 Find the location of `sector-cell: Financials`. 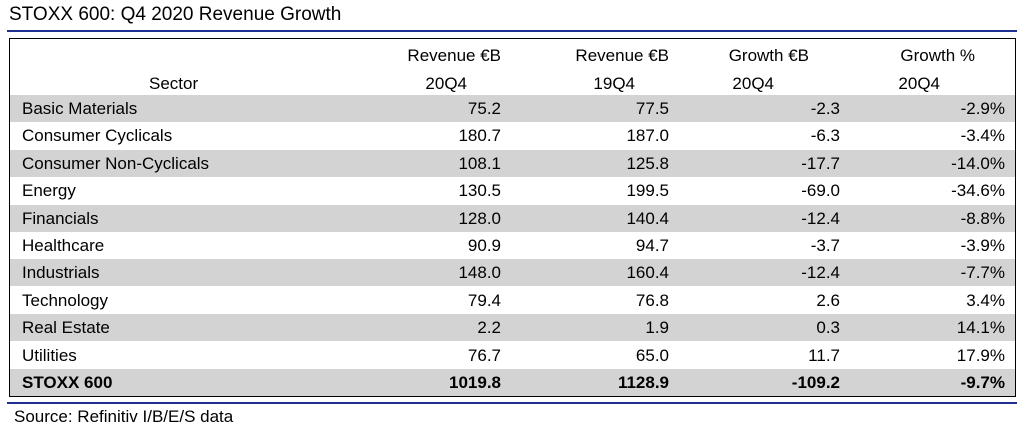

sector-cell: Financials is located at coordinates (60, 218).